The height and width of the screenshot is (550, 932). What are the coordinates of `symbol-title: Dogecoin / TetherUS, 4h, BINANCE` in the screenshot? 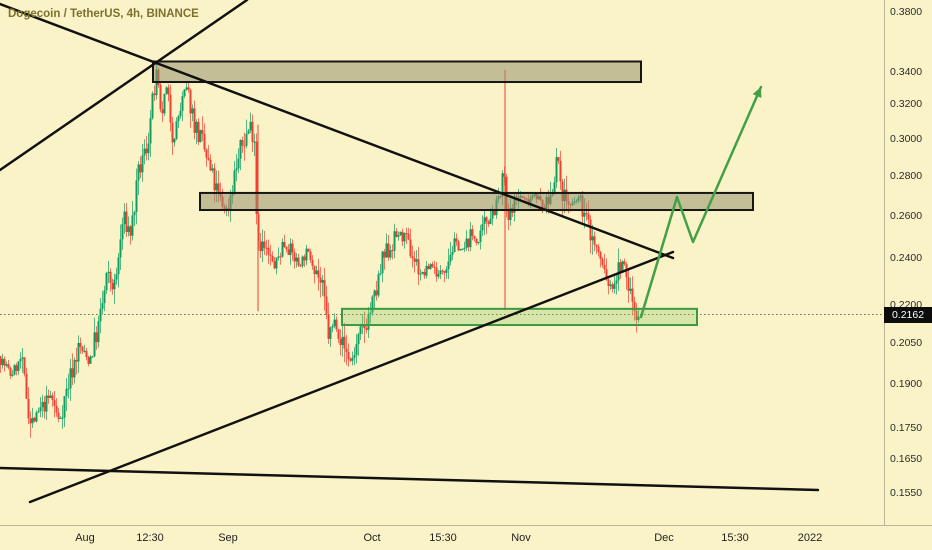 It's located at (103, 14).